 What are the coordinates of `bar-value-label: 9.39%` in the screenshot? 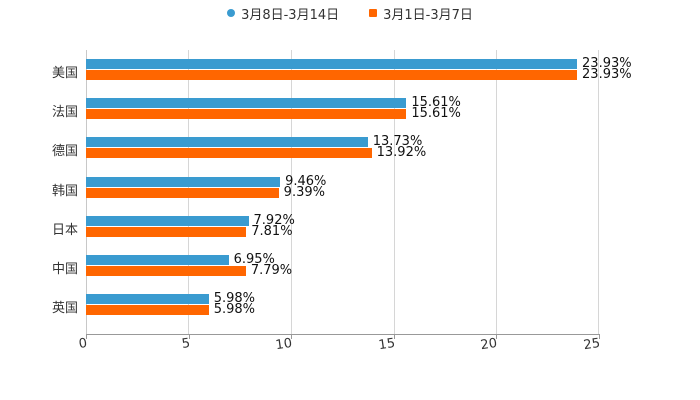 It's located at (304, 192).